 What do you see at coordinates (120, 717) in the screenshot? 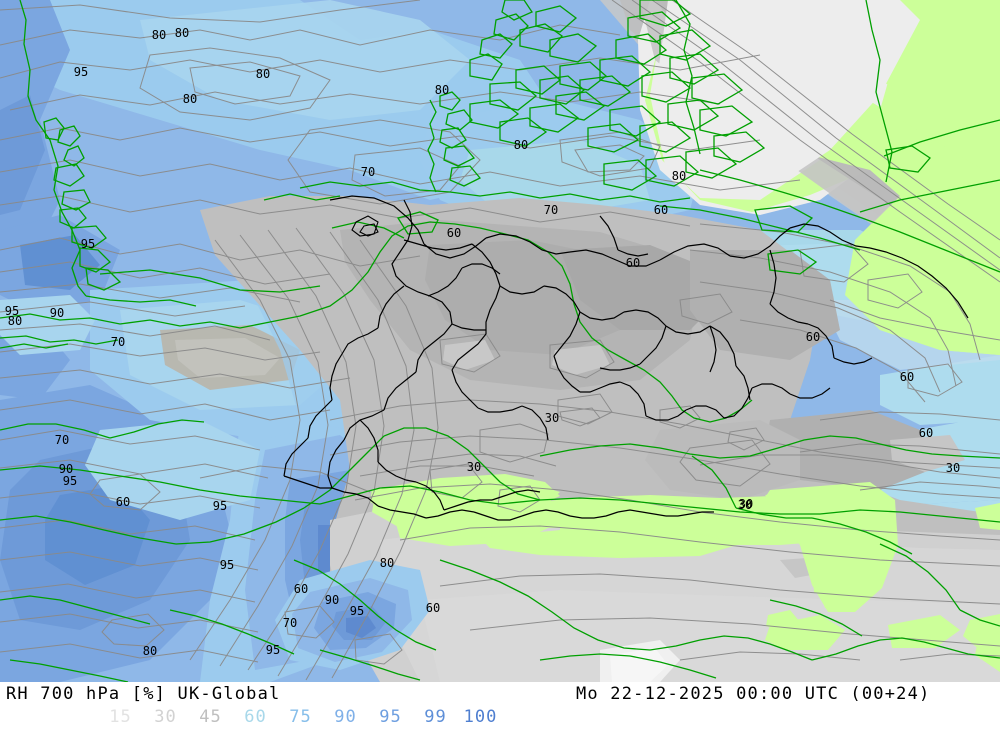
I see `legend-tick-15: 15` at bounding box center [120, 717].